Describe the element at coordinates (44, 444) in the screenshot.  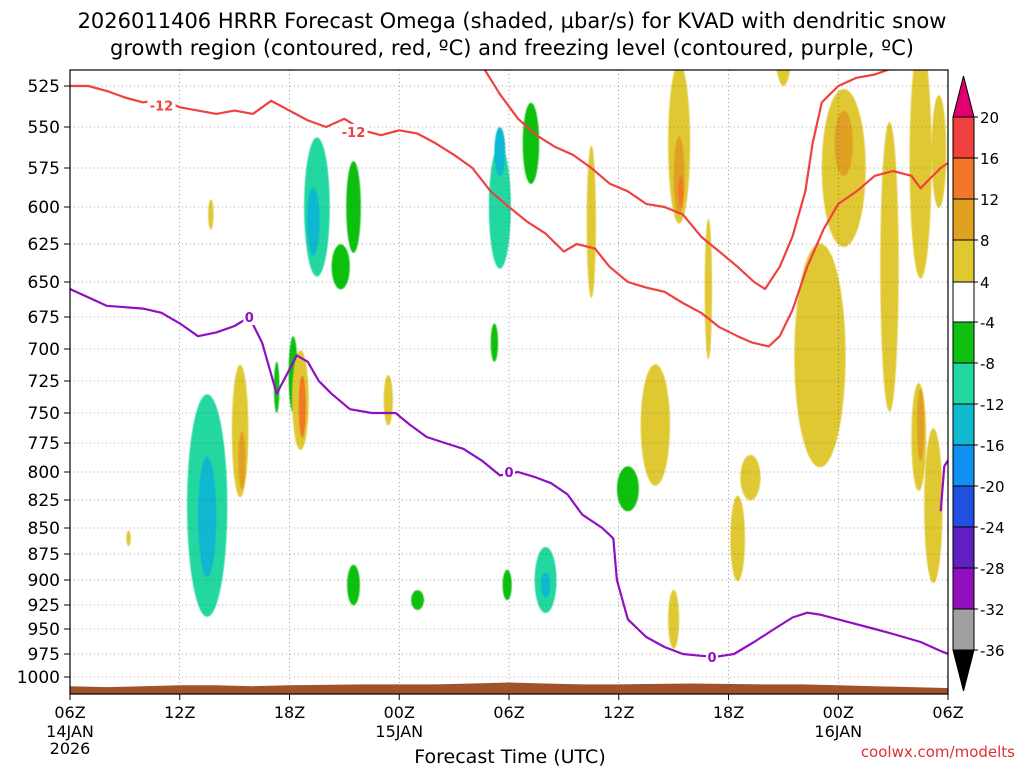
I see `y-tick-label: 775` at that location.